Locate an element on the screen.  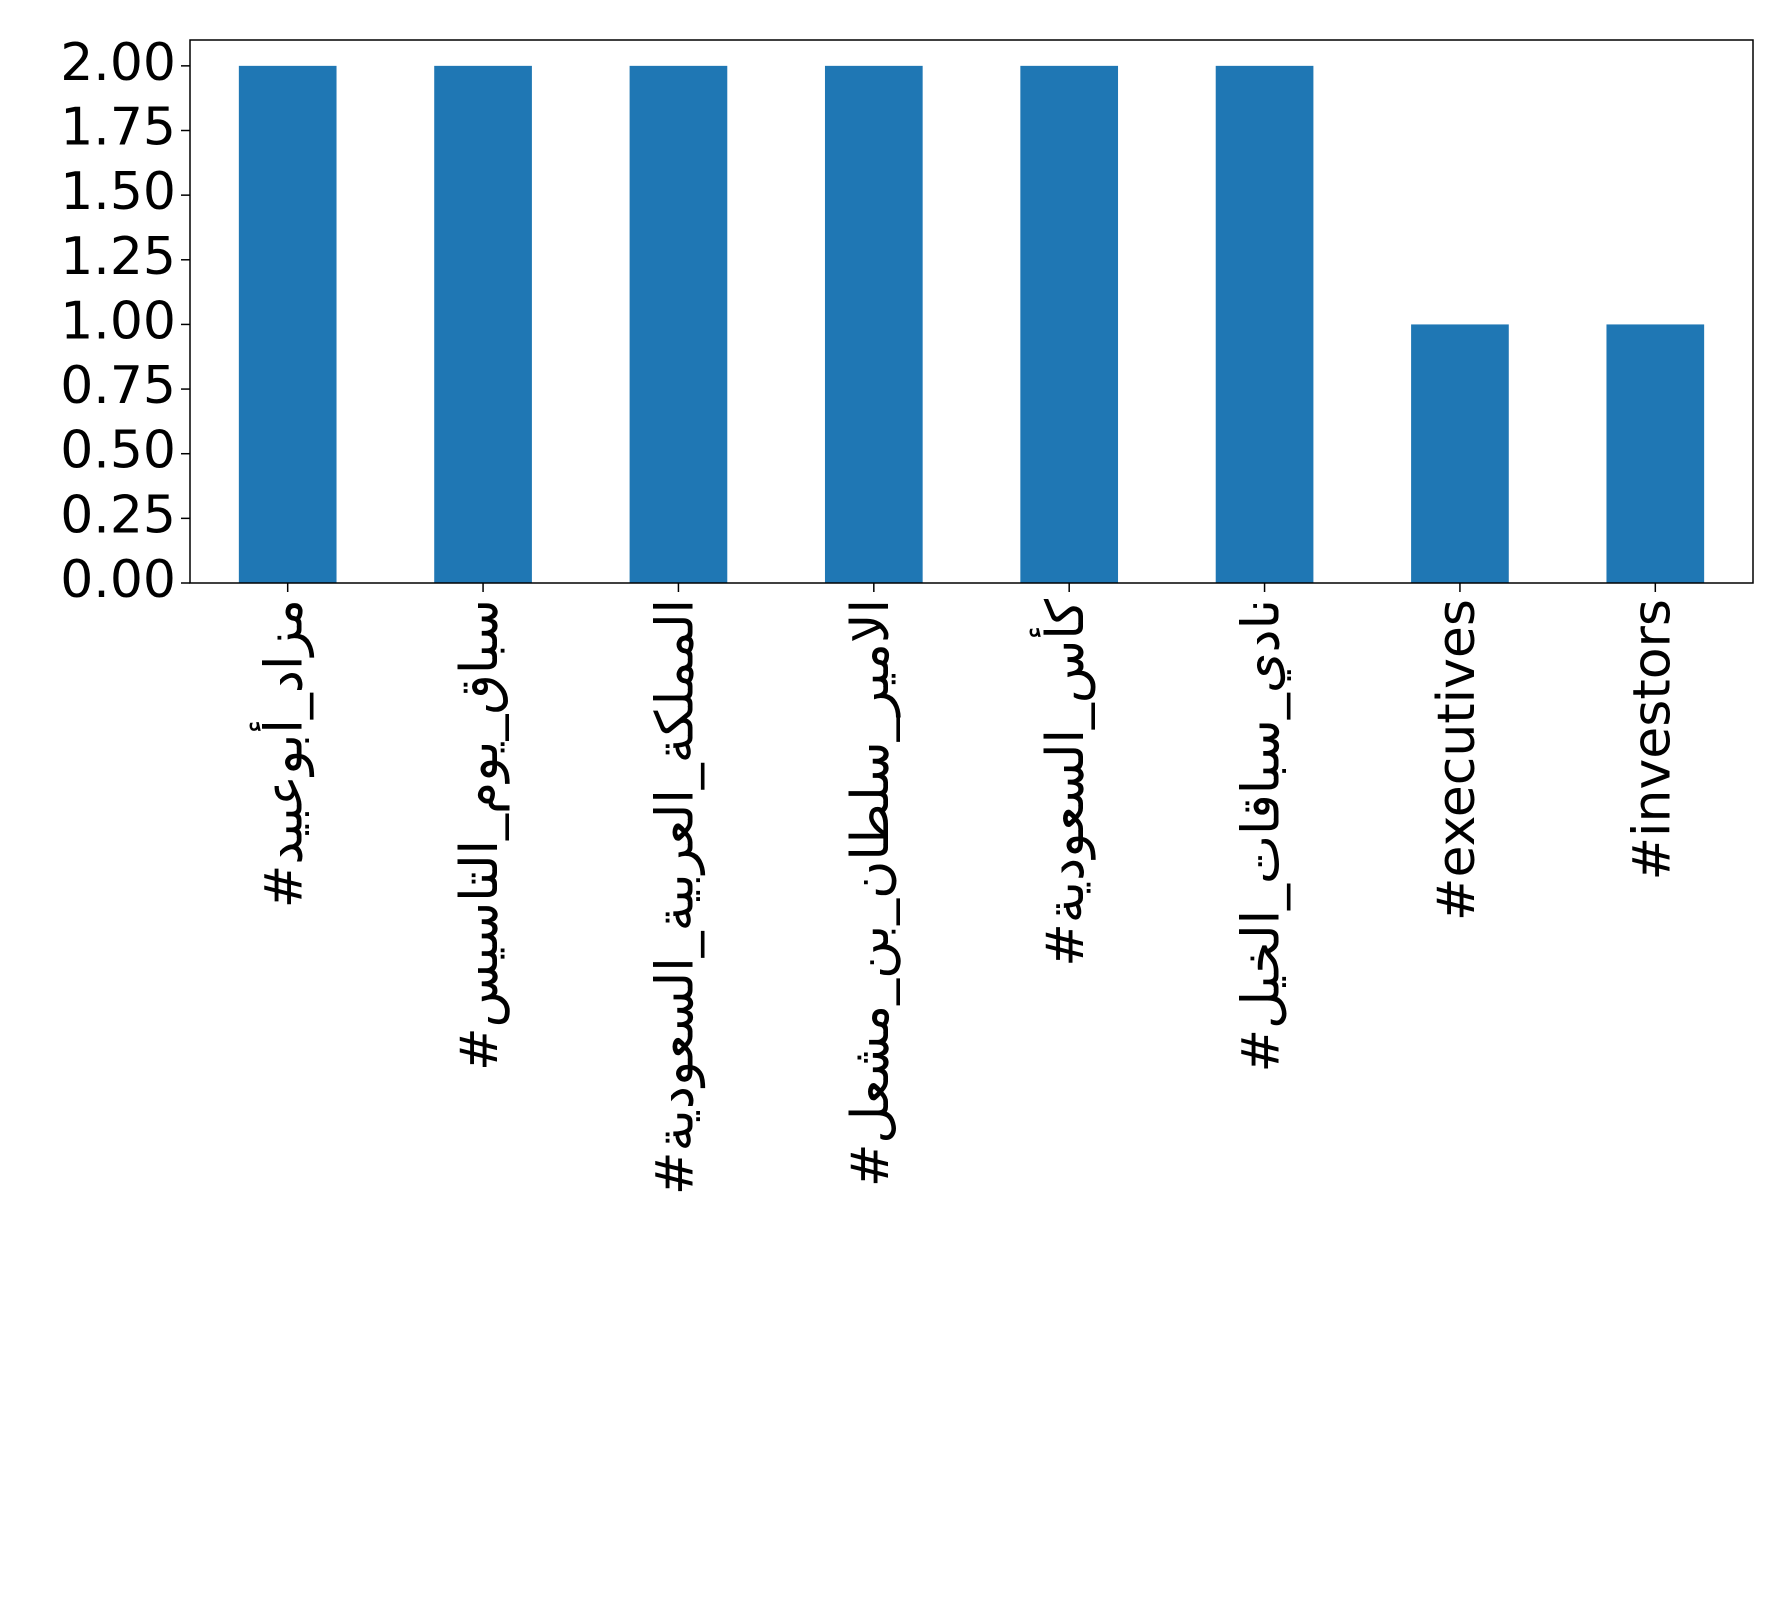
x-tick-label: #executives is located at coordinates (1457, 760).